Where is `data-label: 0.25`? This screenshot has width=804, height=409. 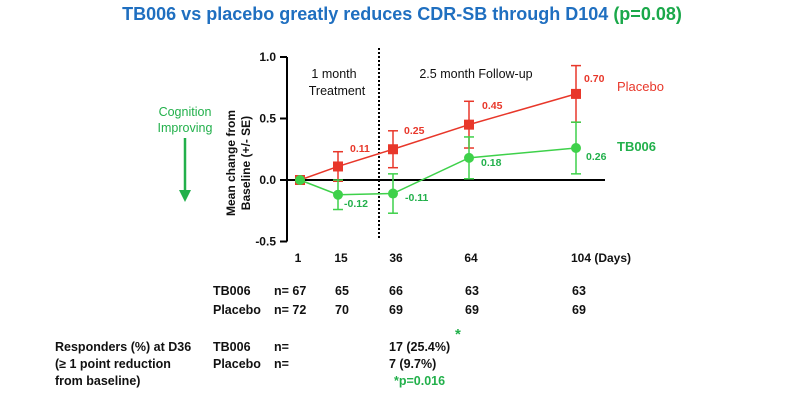
data-label: 0.25 is located at coordinates (414, 131).